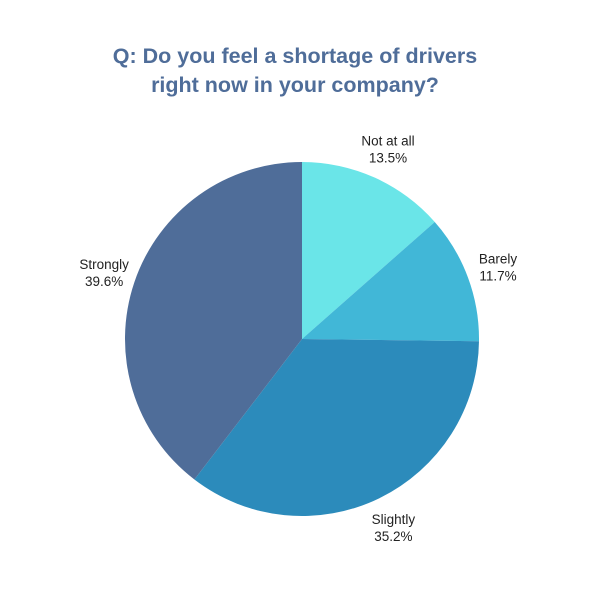 The height and width of the screenshot is (590, 590). What do you see at coordinates (498, 267) in the screenshot?
I see `slice-label-barely: Barely 11.7%` at bounding box center [498, 267].